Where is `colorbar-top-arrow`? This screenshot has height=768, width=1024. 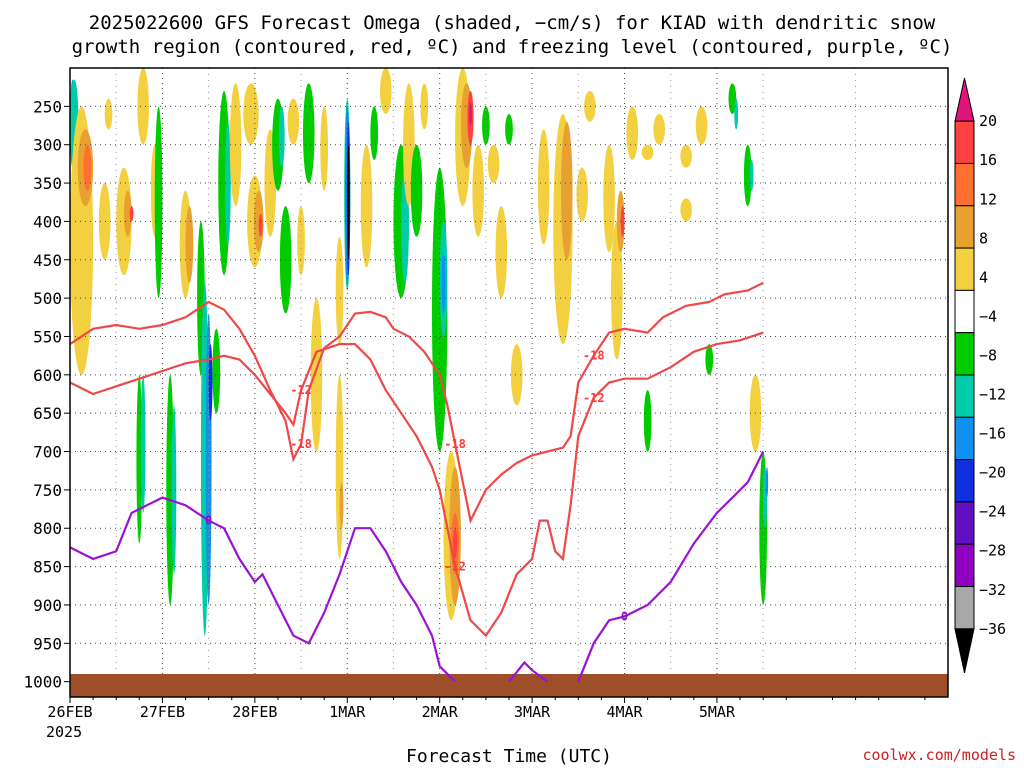 colorbar-top-arrow is located at coordinates (964, 99).